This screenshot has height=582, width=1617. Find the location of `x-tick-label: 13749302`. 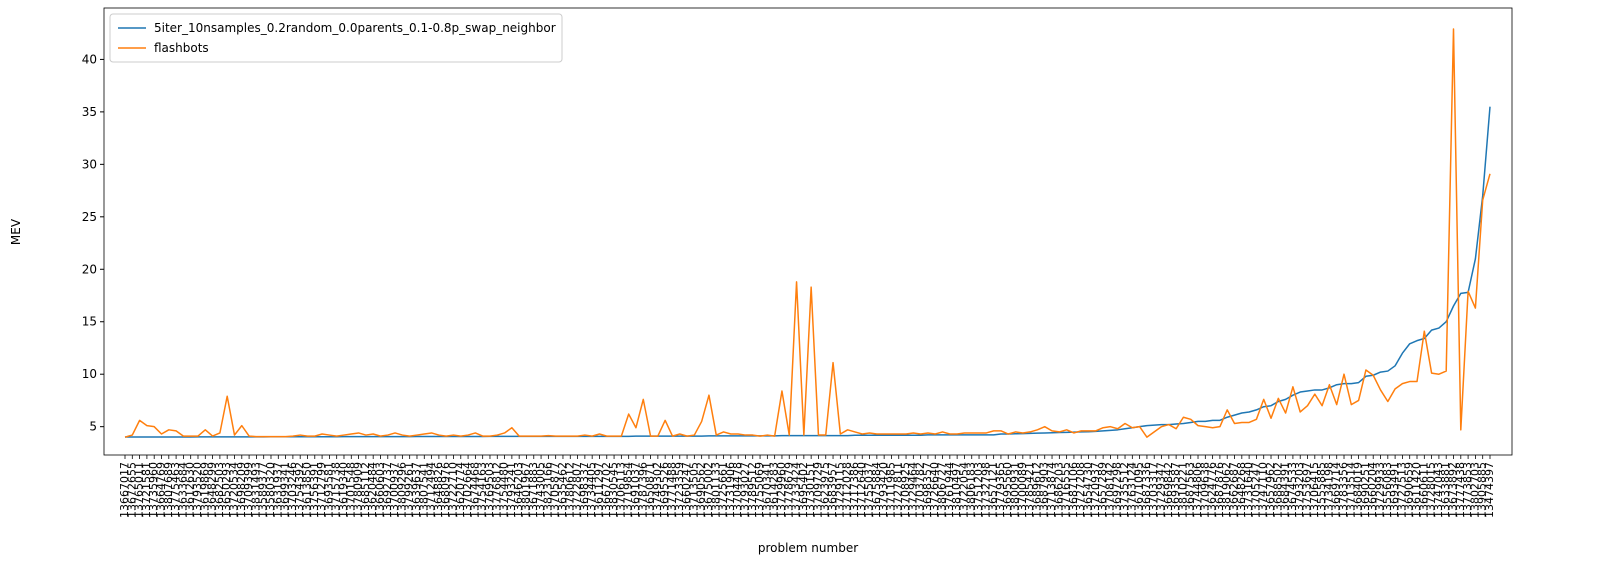

x-tick-label: 13749302 is located at coordinates (657, 490).